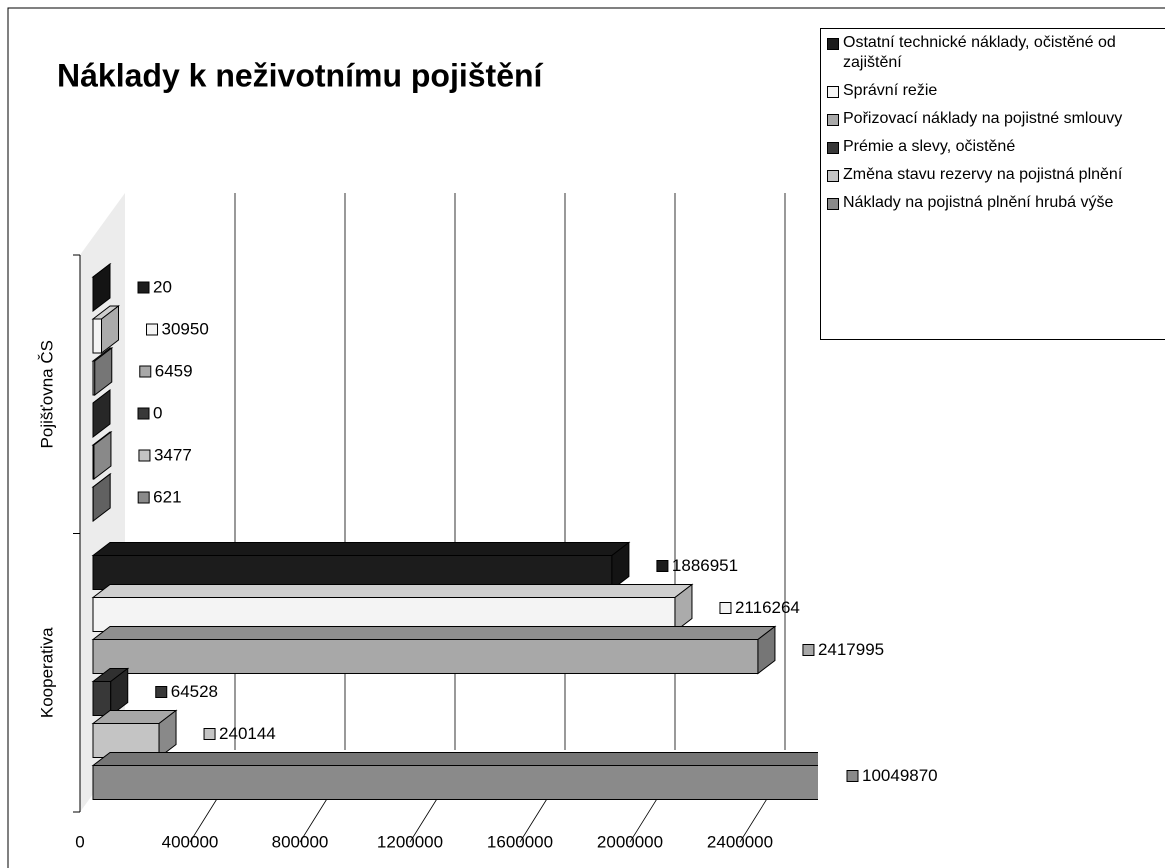 The image size is (1165, 868). Describe the element at coordinates (79, 841) in the screenshot. I see `x-tick-label: 0` at that location.